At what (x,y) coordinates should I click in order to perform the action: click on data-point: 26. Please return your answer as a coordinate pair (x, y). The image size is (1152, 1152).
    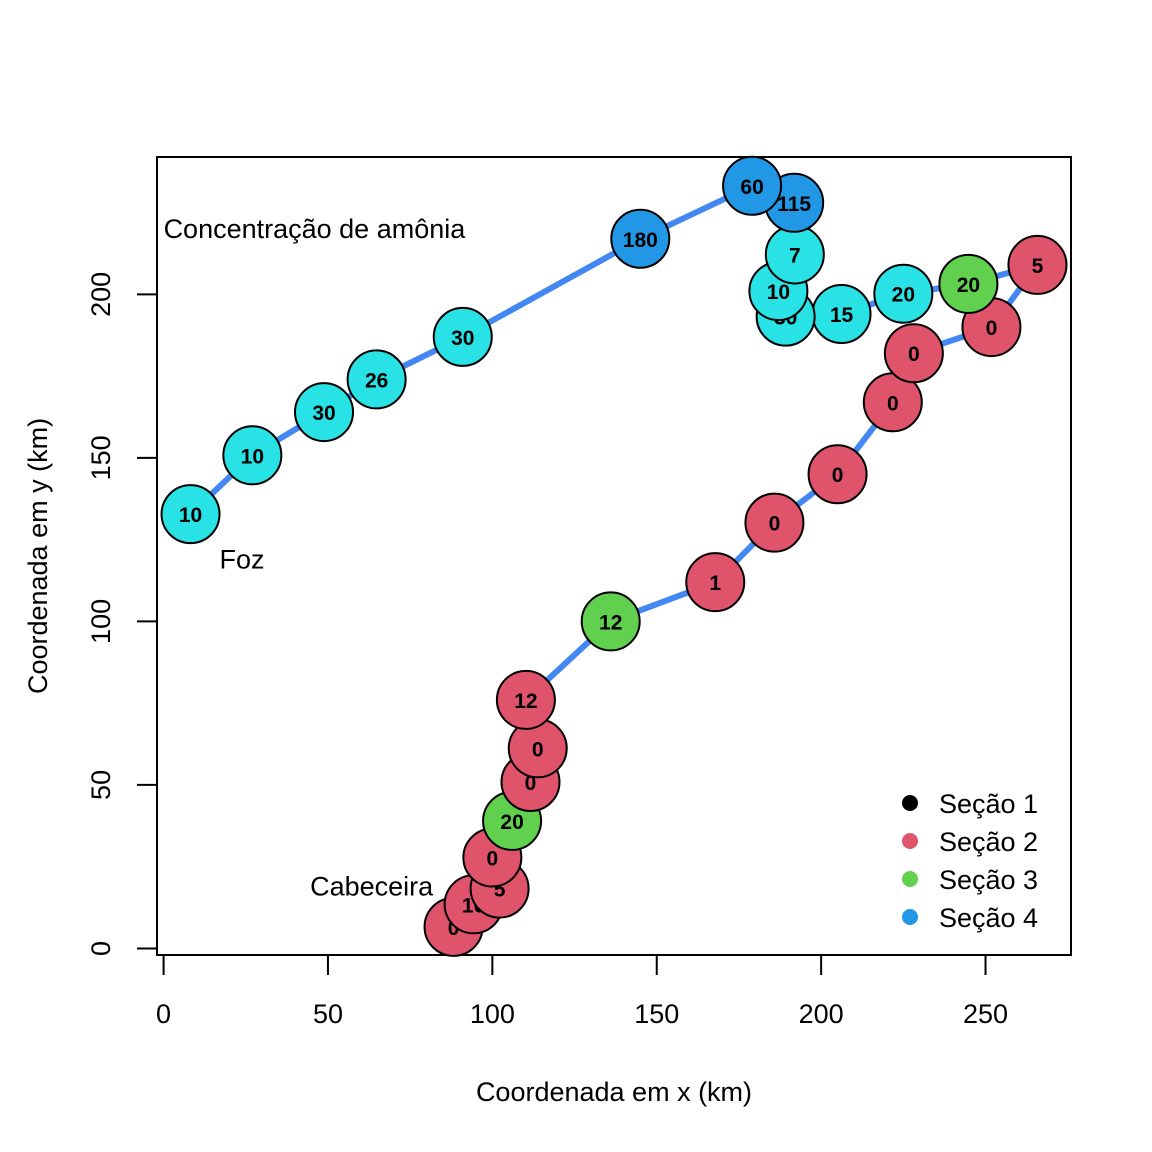
    Looking at the image, I should click on (376, 379).